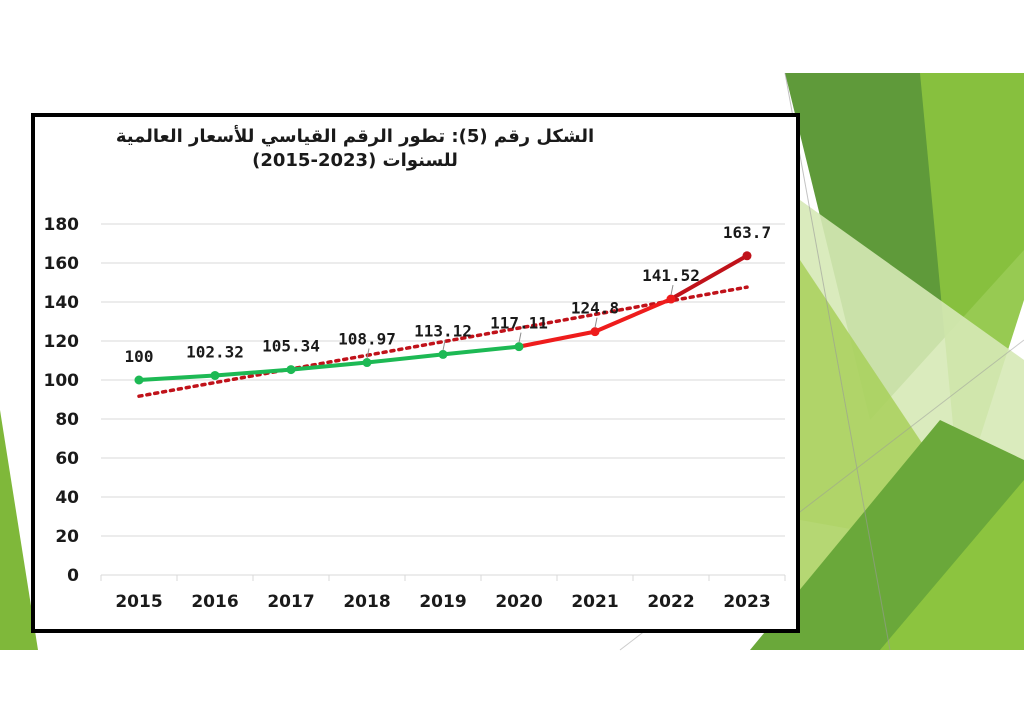  What do you see at coordinates (62, 225) in the screenshot?
I see `y-tick-label: 180` at bounding box center [62, 225].